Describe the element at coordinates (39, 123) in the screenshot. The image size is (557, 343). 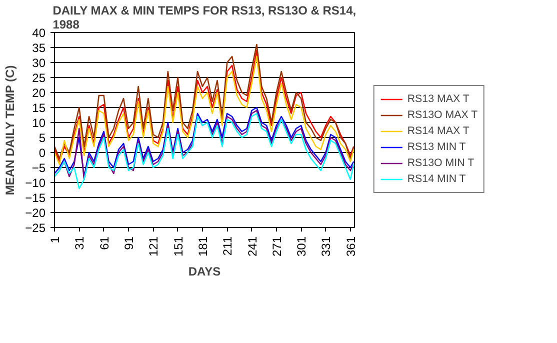
I see `y-tick-label: 10` at that location.